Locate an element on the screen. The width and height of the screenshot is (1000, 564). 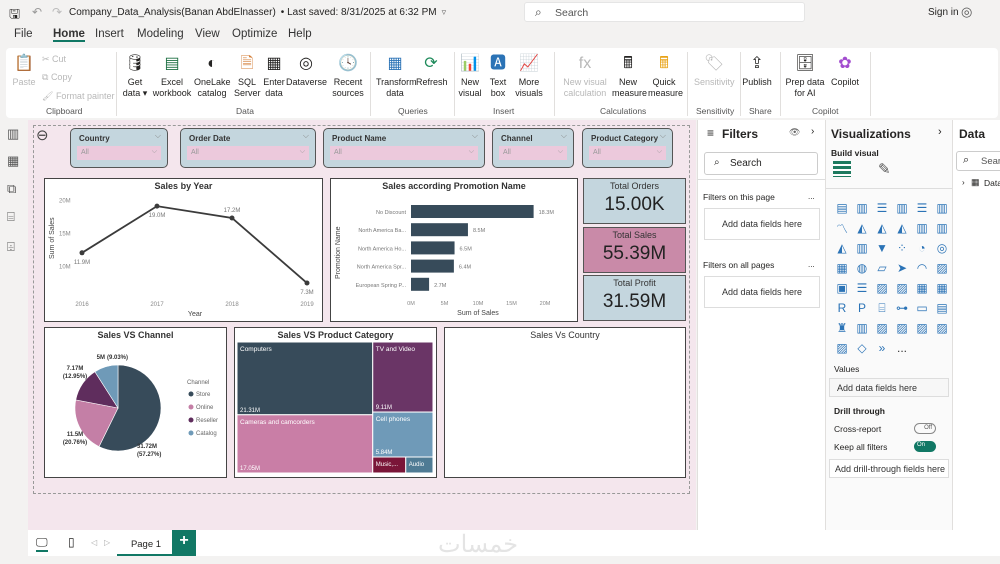
report-view-icon: ▥ is located at coordinates (13, 133).